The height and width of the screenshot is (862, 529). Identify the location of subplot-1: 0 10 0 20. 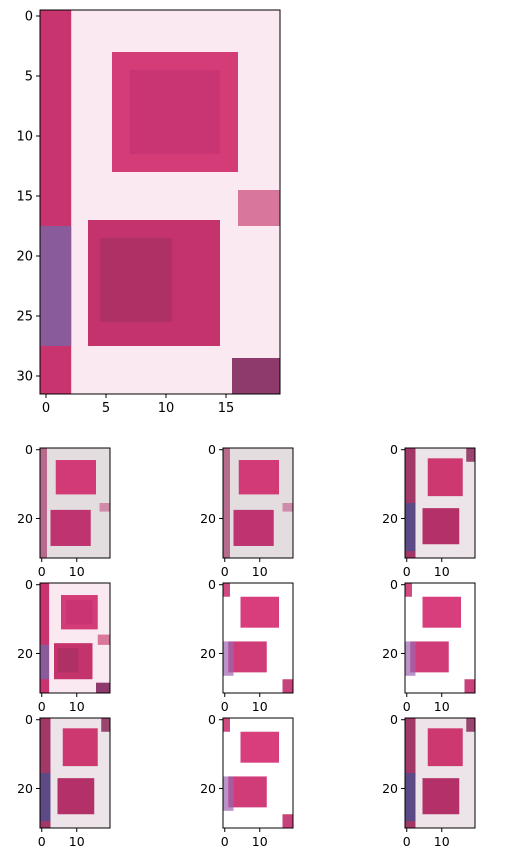
(64, 510).